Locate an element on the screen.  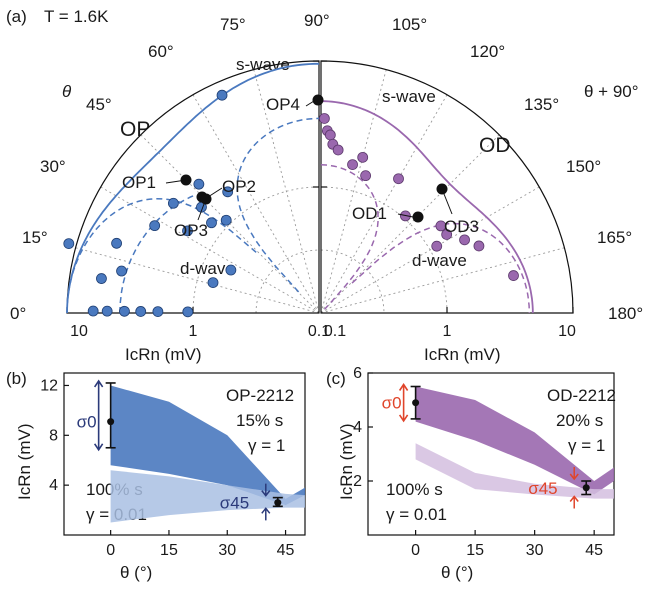
radial-tick-label-right: 0.1 is located at coordinates (335, 331).